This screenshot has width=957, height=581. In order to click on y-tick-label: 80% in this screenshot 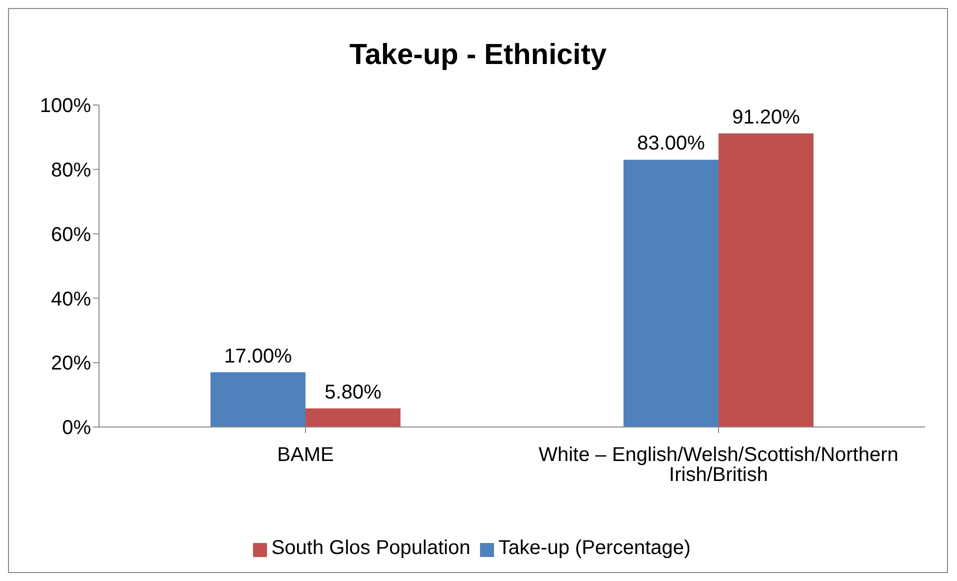, I will do `click(71, 171)`.